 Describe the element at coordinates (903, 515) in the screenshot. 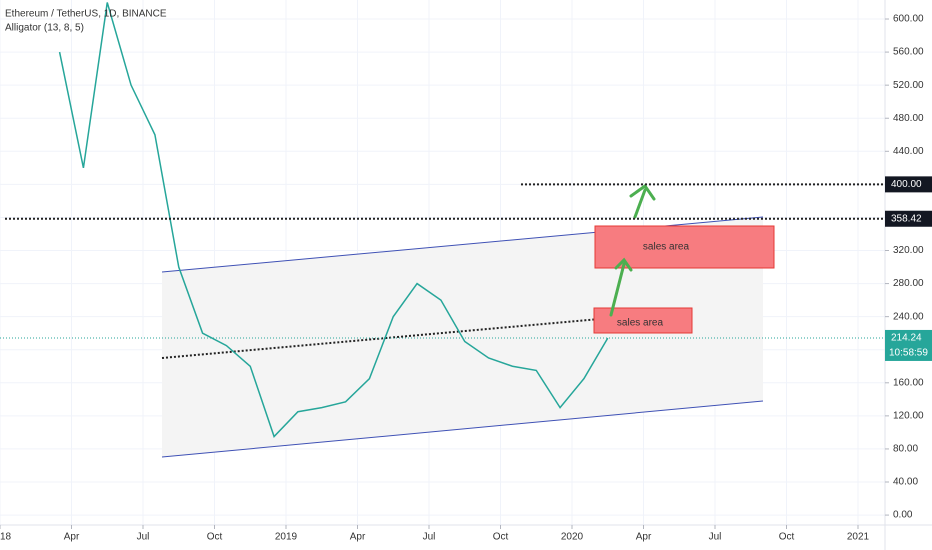

I see `y-tick-label: 0.00` at that location.